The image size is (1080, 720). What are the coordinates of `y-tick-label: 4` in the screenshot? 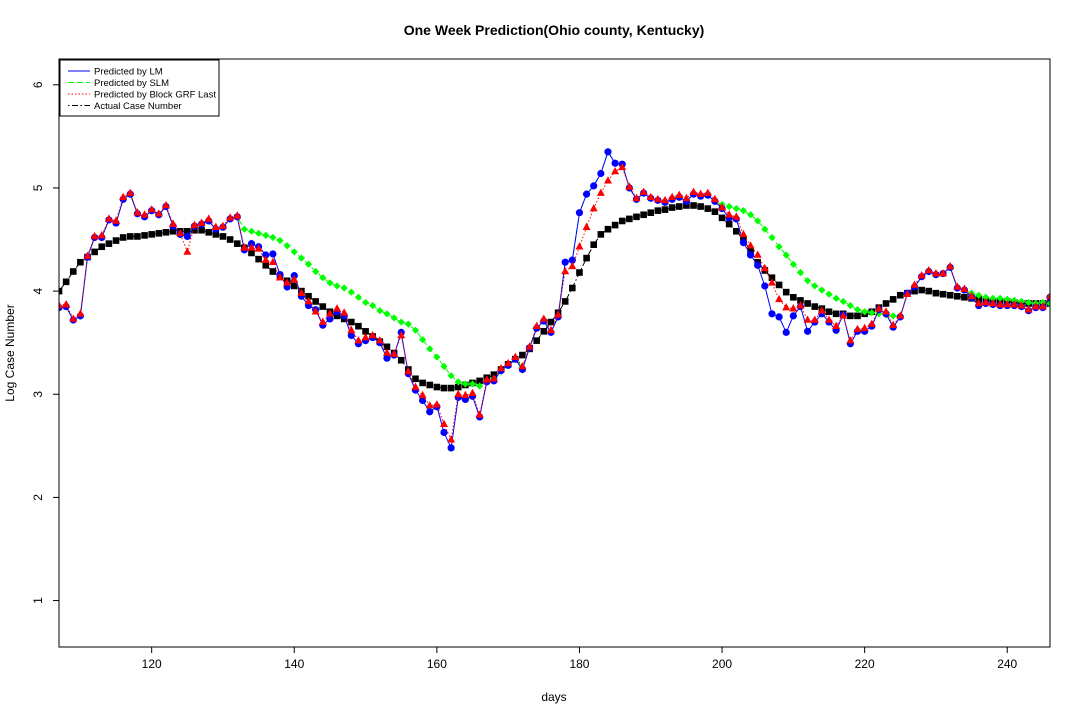 It's located at (38, 290).